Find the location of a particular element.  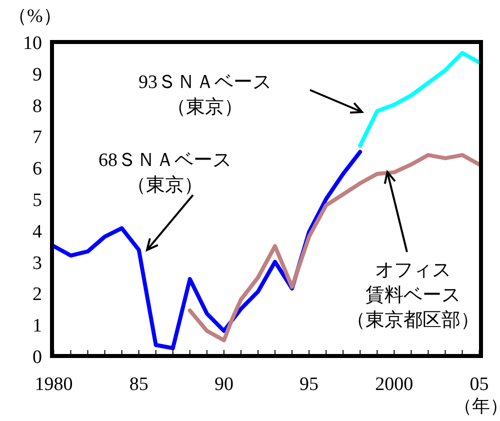

x-tick-label: 95 is located at coordinates (309, 384).